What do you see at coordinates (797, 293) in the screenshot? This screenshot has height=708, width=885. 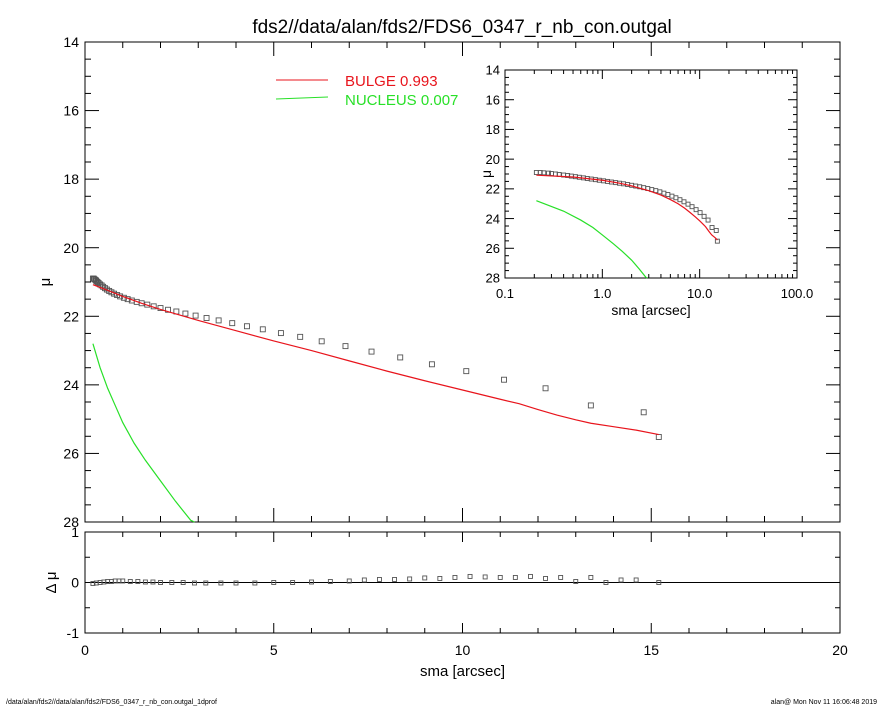 I see `inset-xtick-label: 100.0` at bounding box center [797, 293].